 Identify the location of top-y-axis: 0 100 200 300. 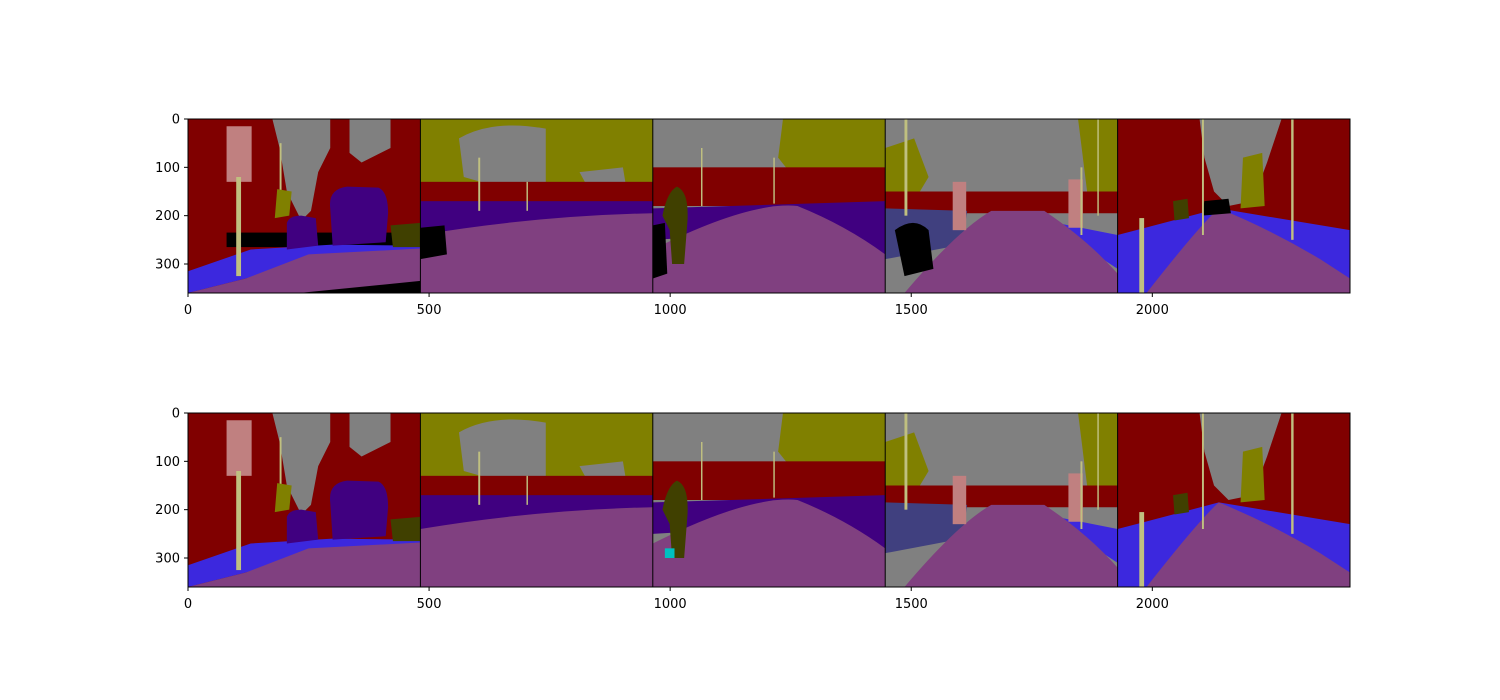
(171, 193).